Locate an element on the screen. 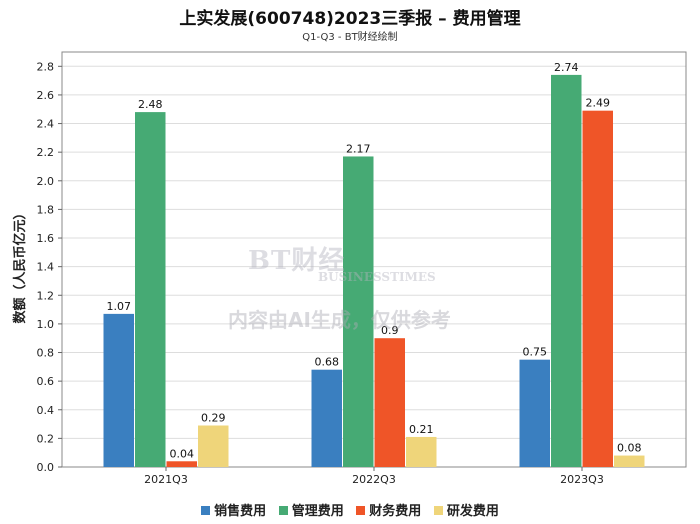  legend-label-rnd: 研发费用 is located at coordinates (472, 511).